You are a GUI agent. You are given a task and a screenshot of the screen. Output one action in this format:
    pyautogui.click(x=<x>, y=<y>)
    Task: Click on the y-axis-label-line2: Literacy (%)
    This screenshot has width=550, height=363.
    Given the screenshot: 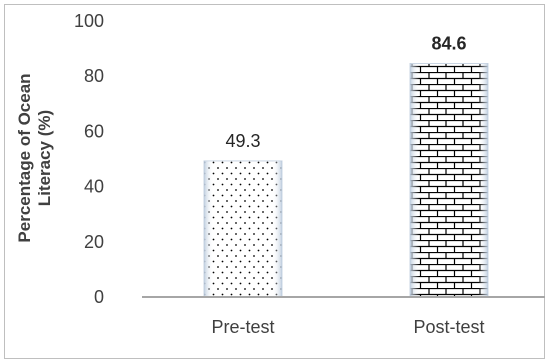 What is the action you would take?
    pyautogui.click(x=44, y=158)
    